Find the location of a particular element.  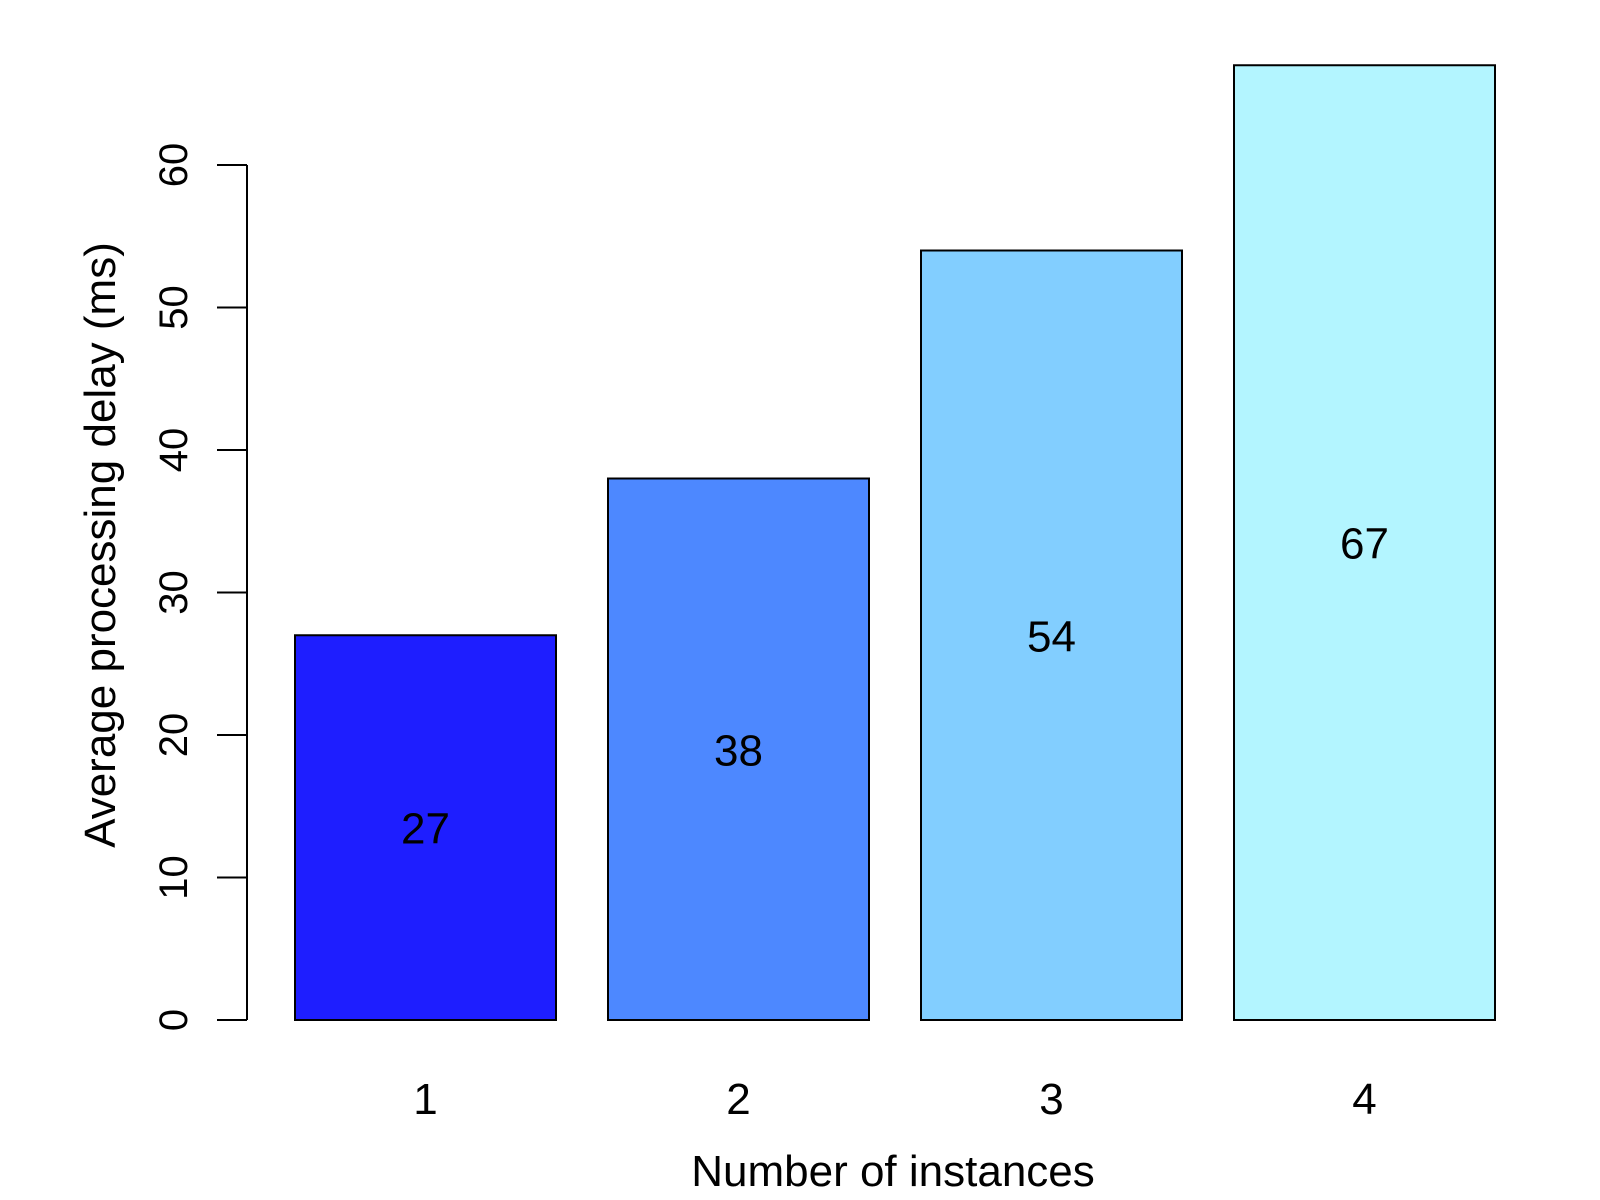

y-axis: 0 10 20 30 40 50 60 is located at coordinates (200, 587).